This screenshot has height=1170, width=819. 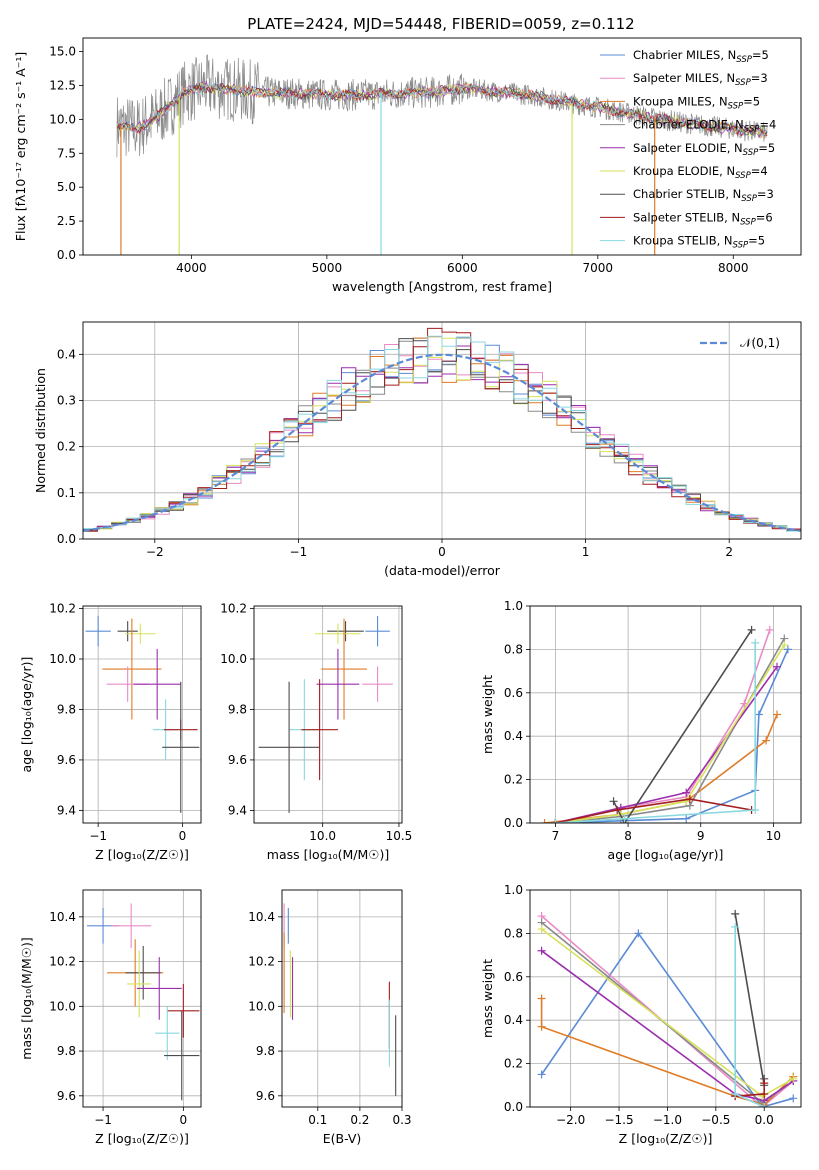 I want to click on y-tick-label: 1.0, so click(x=513, y=606).